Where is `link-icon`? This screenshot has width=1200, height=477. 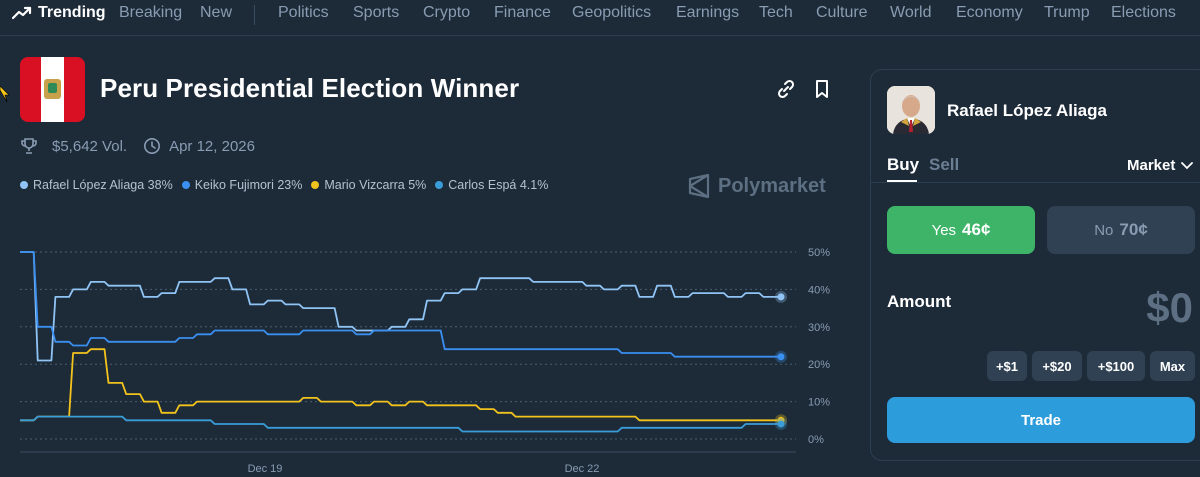
link-icon is located at coordinates (786, 89).